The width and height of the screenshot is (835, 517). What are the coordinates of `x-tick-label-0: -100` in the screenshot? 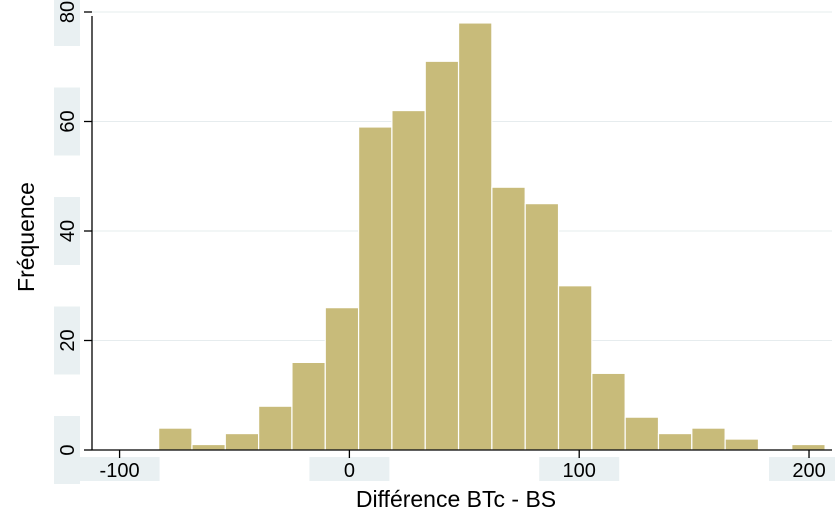 It's located at (120, 471).